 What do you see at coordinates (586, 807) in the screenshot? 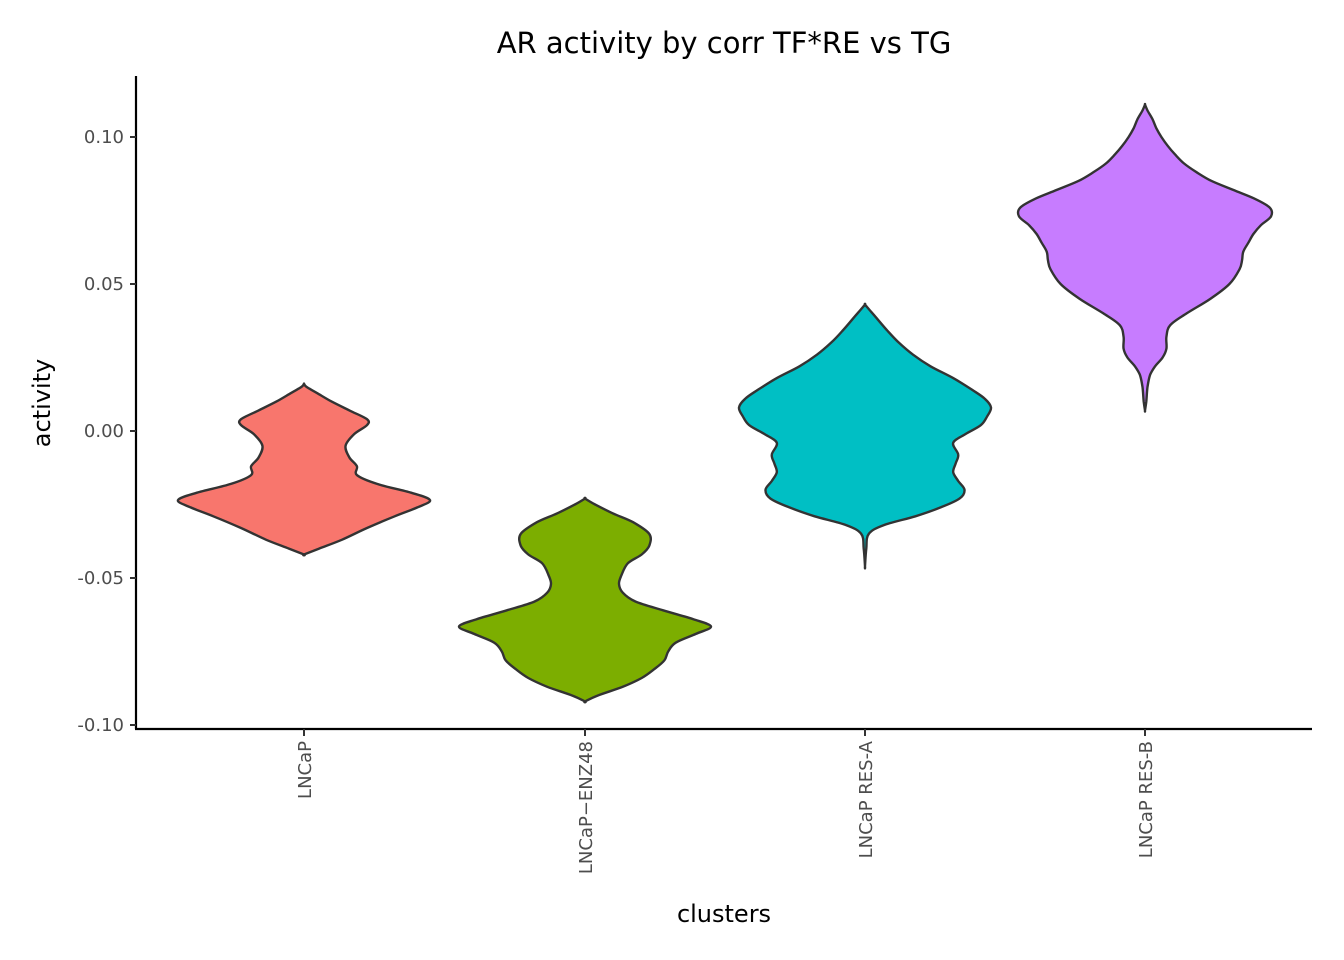
I see `x-tick-label: LNCaP−ENZ48` at bounding box center [586, 807].